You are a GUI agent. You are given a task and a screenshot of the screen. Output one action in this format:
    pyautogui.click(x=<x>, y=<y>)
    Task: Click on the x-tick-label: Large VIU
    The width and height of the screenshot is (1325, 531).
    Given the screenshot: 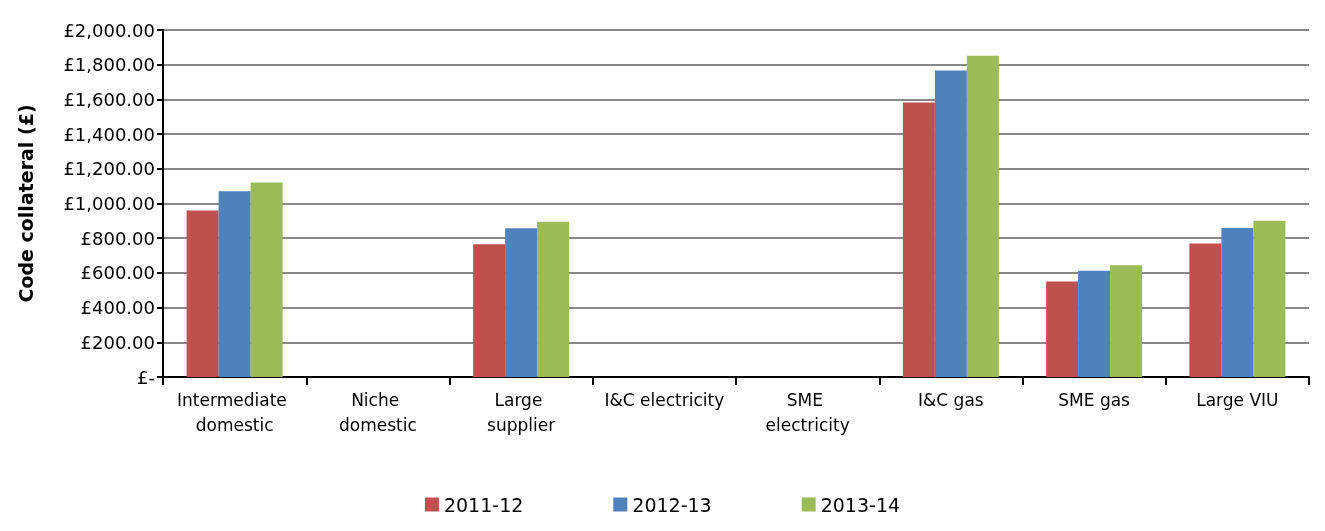 What is the action you would take?
    pyautogui.click(x=1237, y=399)
    